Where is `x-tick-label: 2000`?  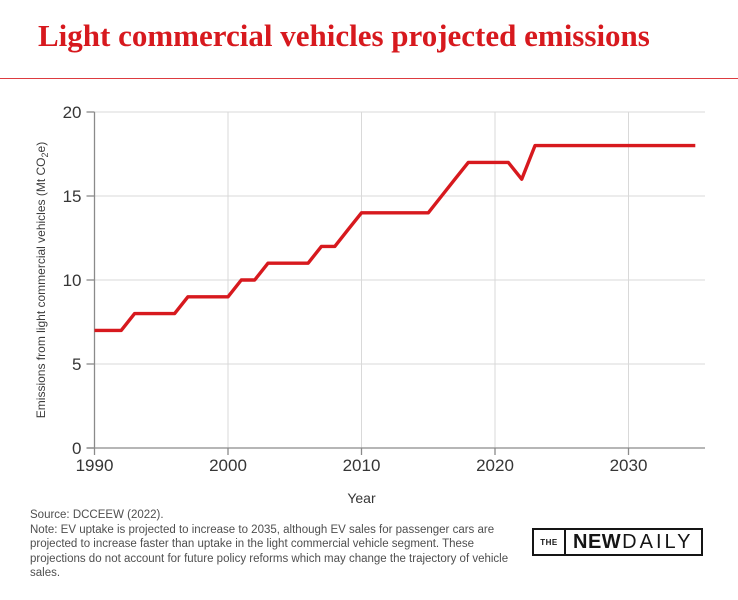
x-tick-label: 2000 is located at coordinates (228, 465).